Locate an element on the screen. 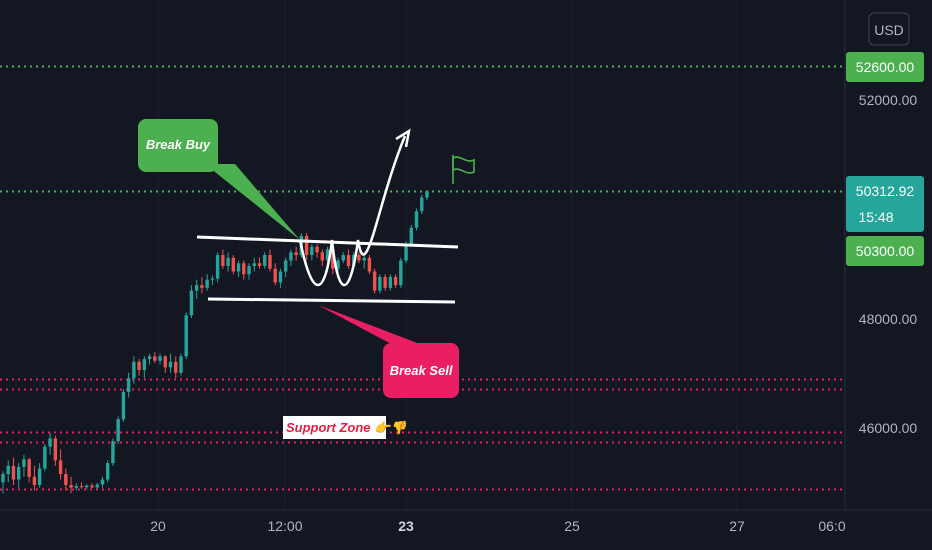 The width and height of the screenshot is (932, 550). currency-button: USD is located at coordinates (889, 29).